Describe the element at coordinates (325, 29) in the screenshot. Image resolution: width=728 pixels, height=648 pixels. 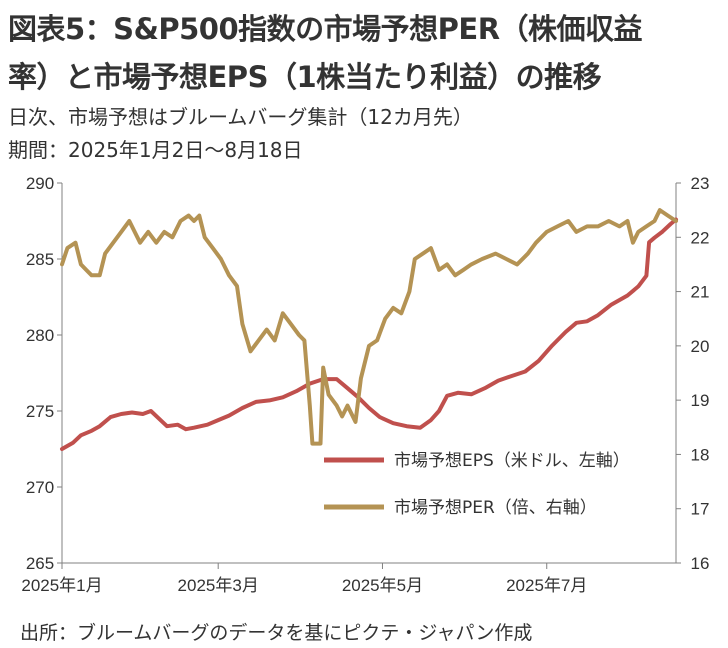
I see `chart-title-line-1: 図表5：S&P500指数の市場予想PER（株価収益` at that location.